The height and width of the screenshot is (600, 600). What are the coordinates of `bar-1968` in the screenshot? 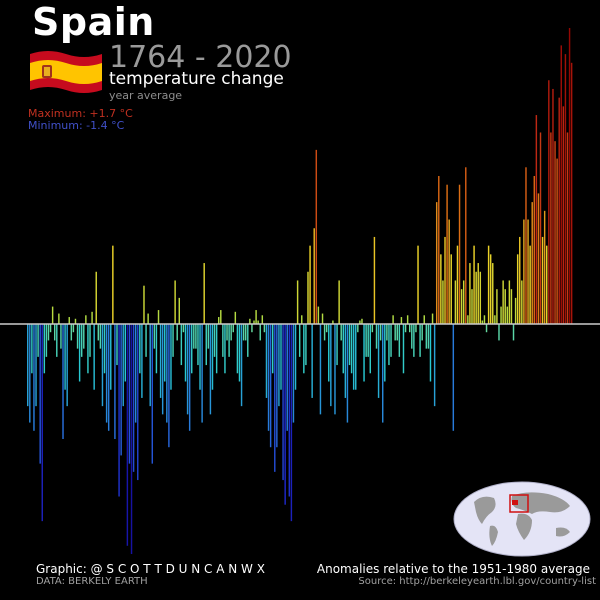 It's located at (451, 289).